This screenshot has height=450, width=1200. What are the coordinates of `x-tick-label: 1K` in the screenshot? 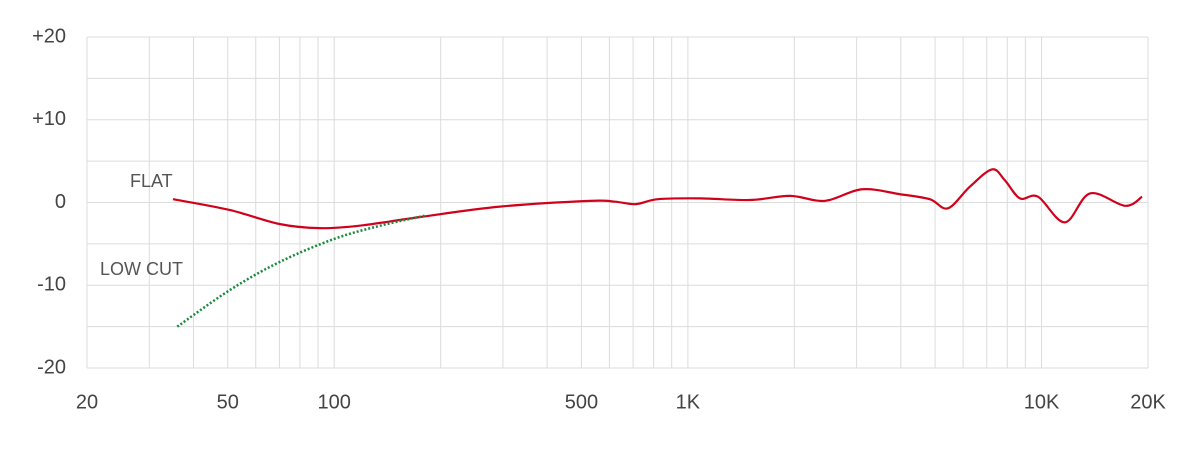 It's located at (688, 402).